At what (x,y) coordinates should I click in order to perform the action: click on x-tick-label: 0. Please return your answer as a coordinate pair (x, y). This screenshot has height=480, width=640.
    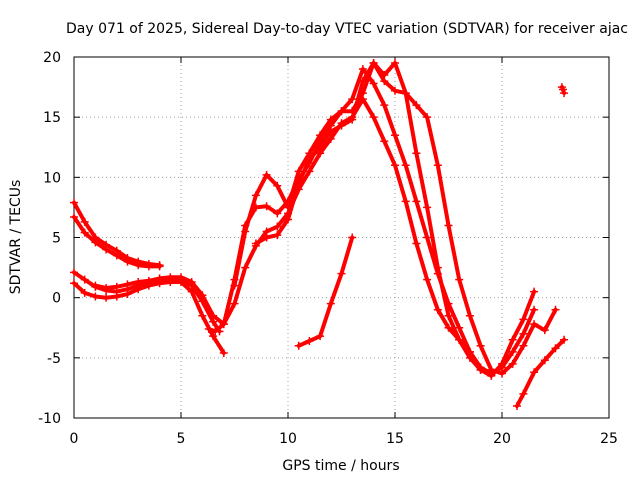
    Looking at the image, I should click on (74, 439).